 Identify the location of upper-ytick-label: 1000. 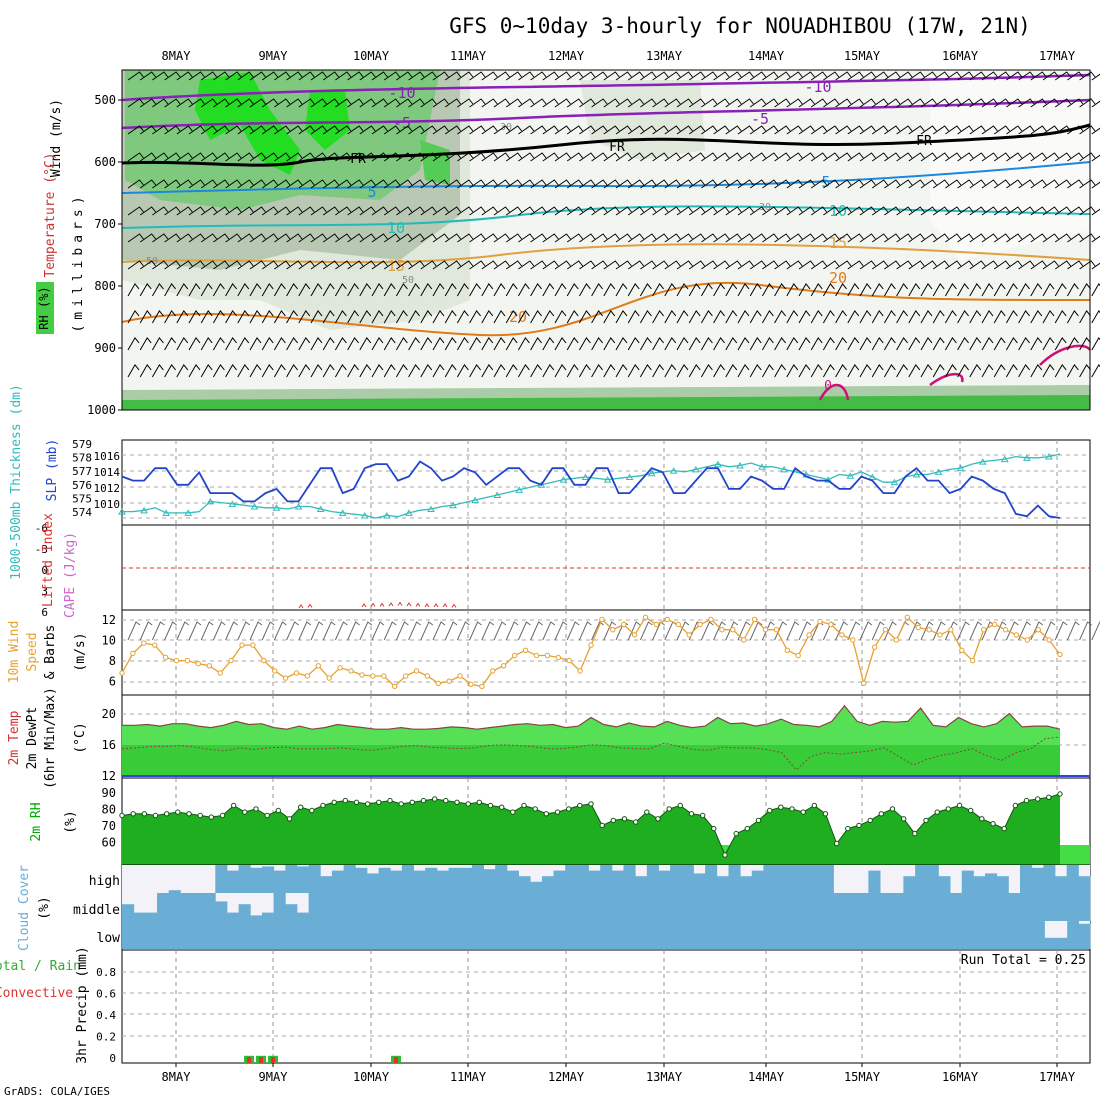
(101, 410).